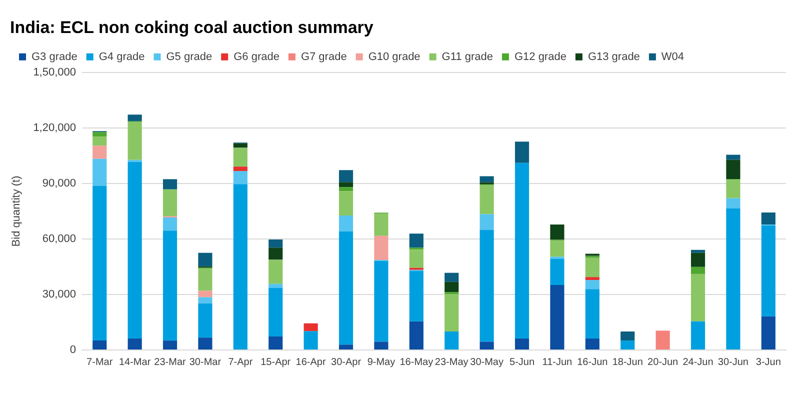  I want to click on legend-label: G5 grade, so click(189, 56).